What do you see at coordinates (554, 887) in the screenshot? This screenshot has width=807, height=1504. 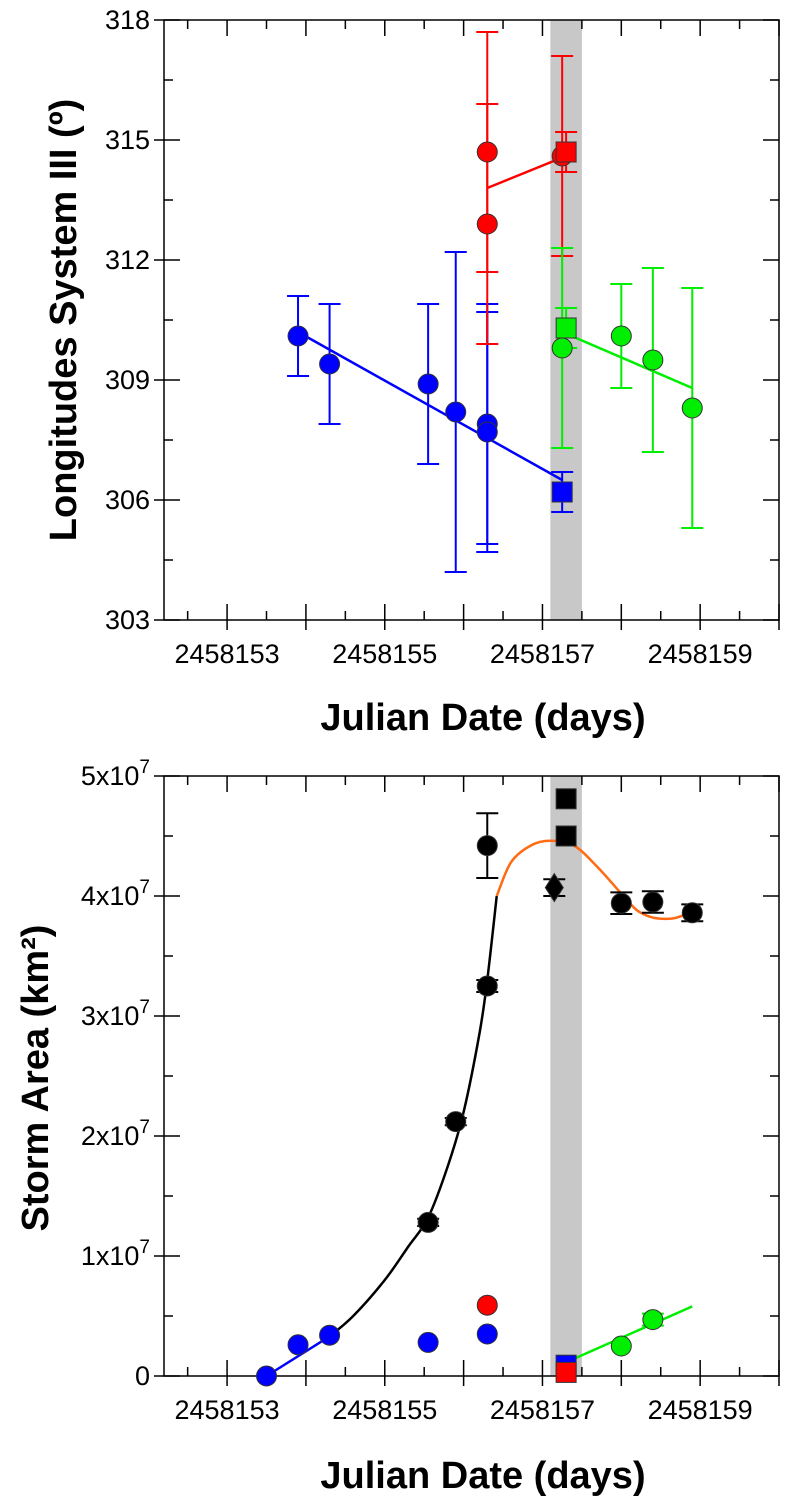 I see `storm-area-data-point-diamond` at bounding box center [554, 887].